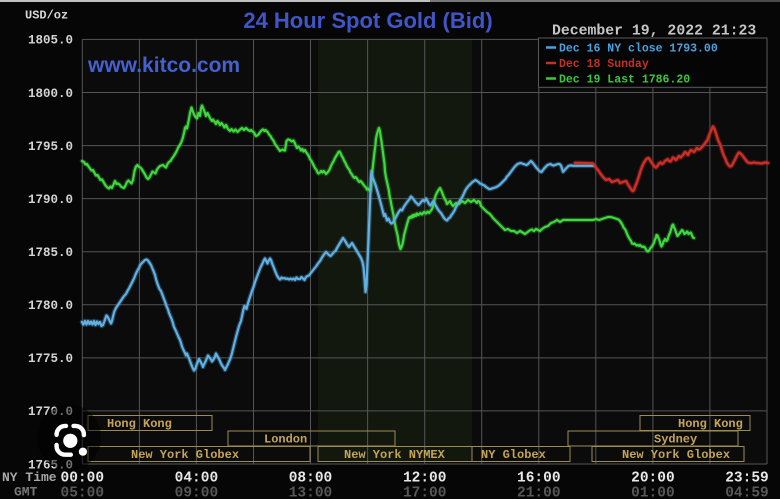 The height and width of the screenshot is (499, 780). Describe the element at coordinates (311, 492) in the screenshot. I see `svg-text: 13:00` at that location.